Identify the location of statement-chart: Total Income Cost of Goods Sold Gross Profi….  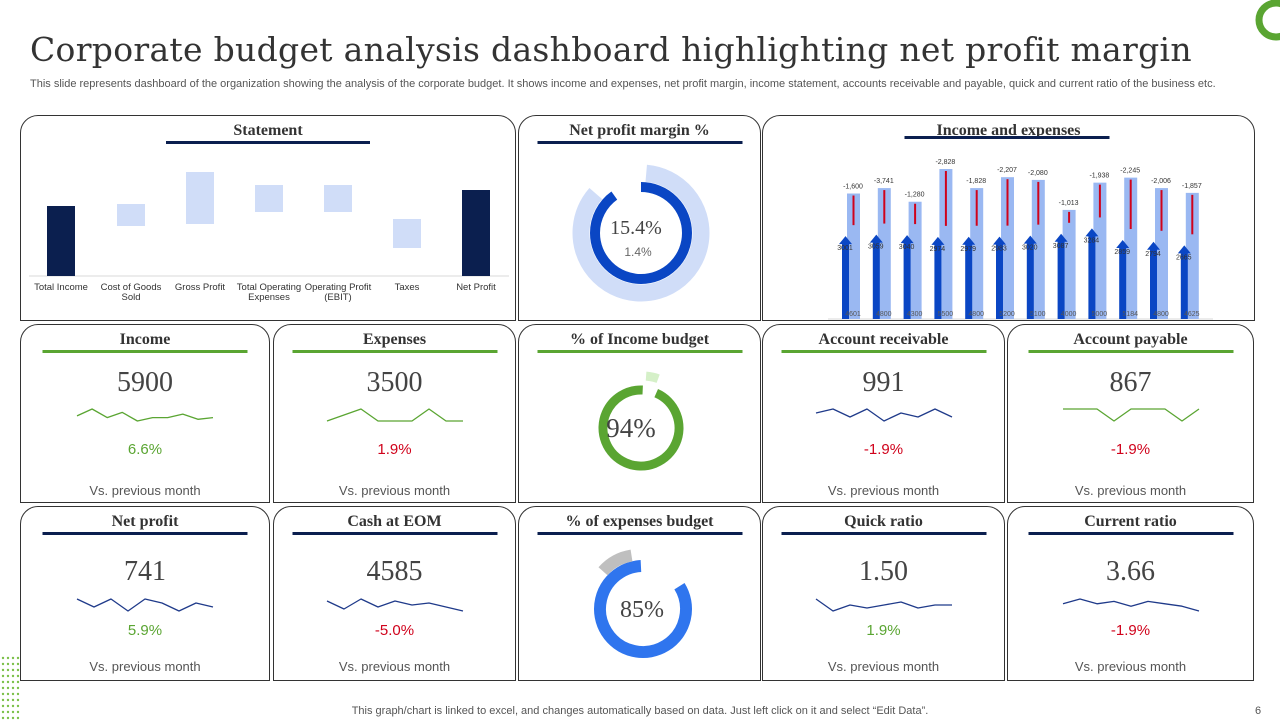
(269, 216).